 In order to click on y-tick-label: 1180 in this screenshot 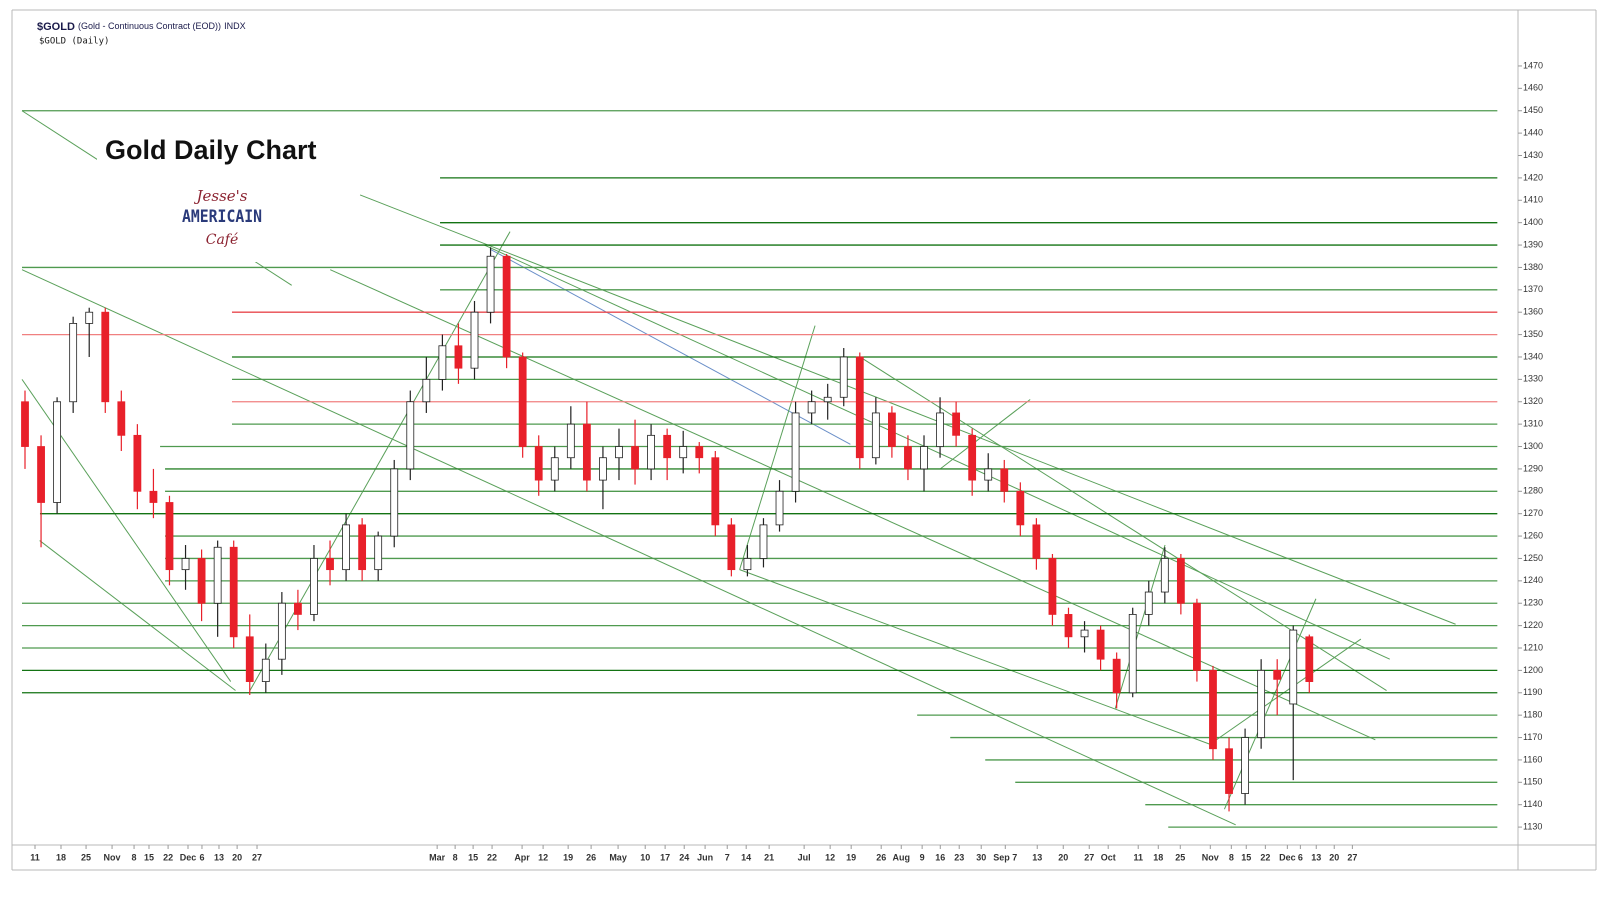, I will do `click(1532, 715)`.